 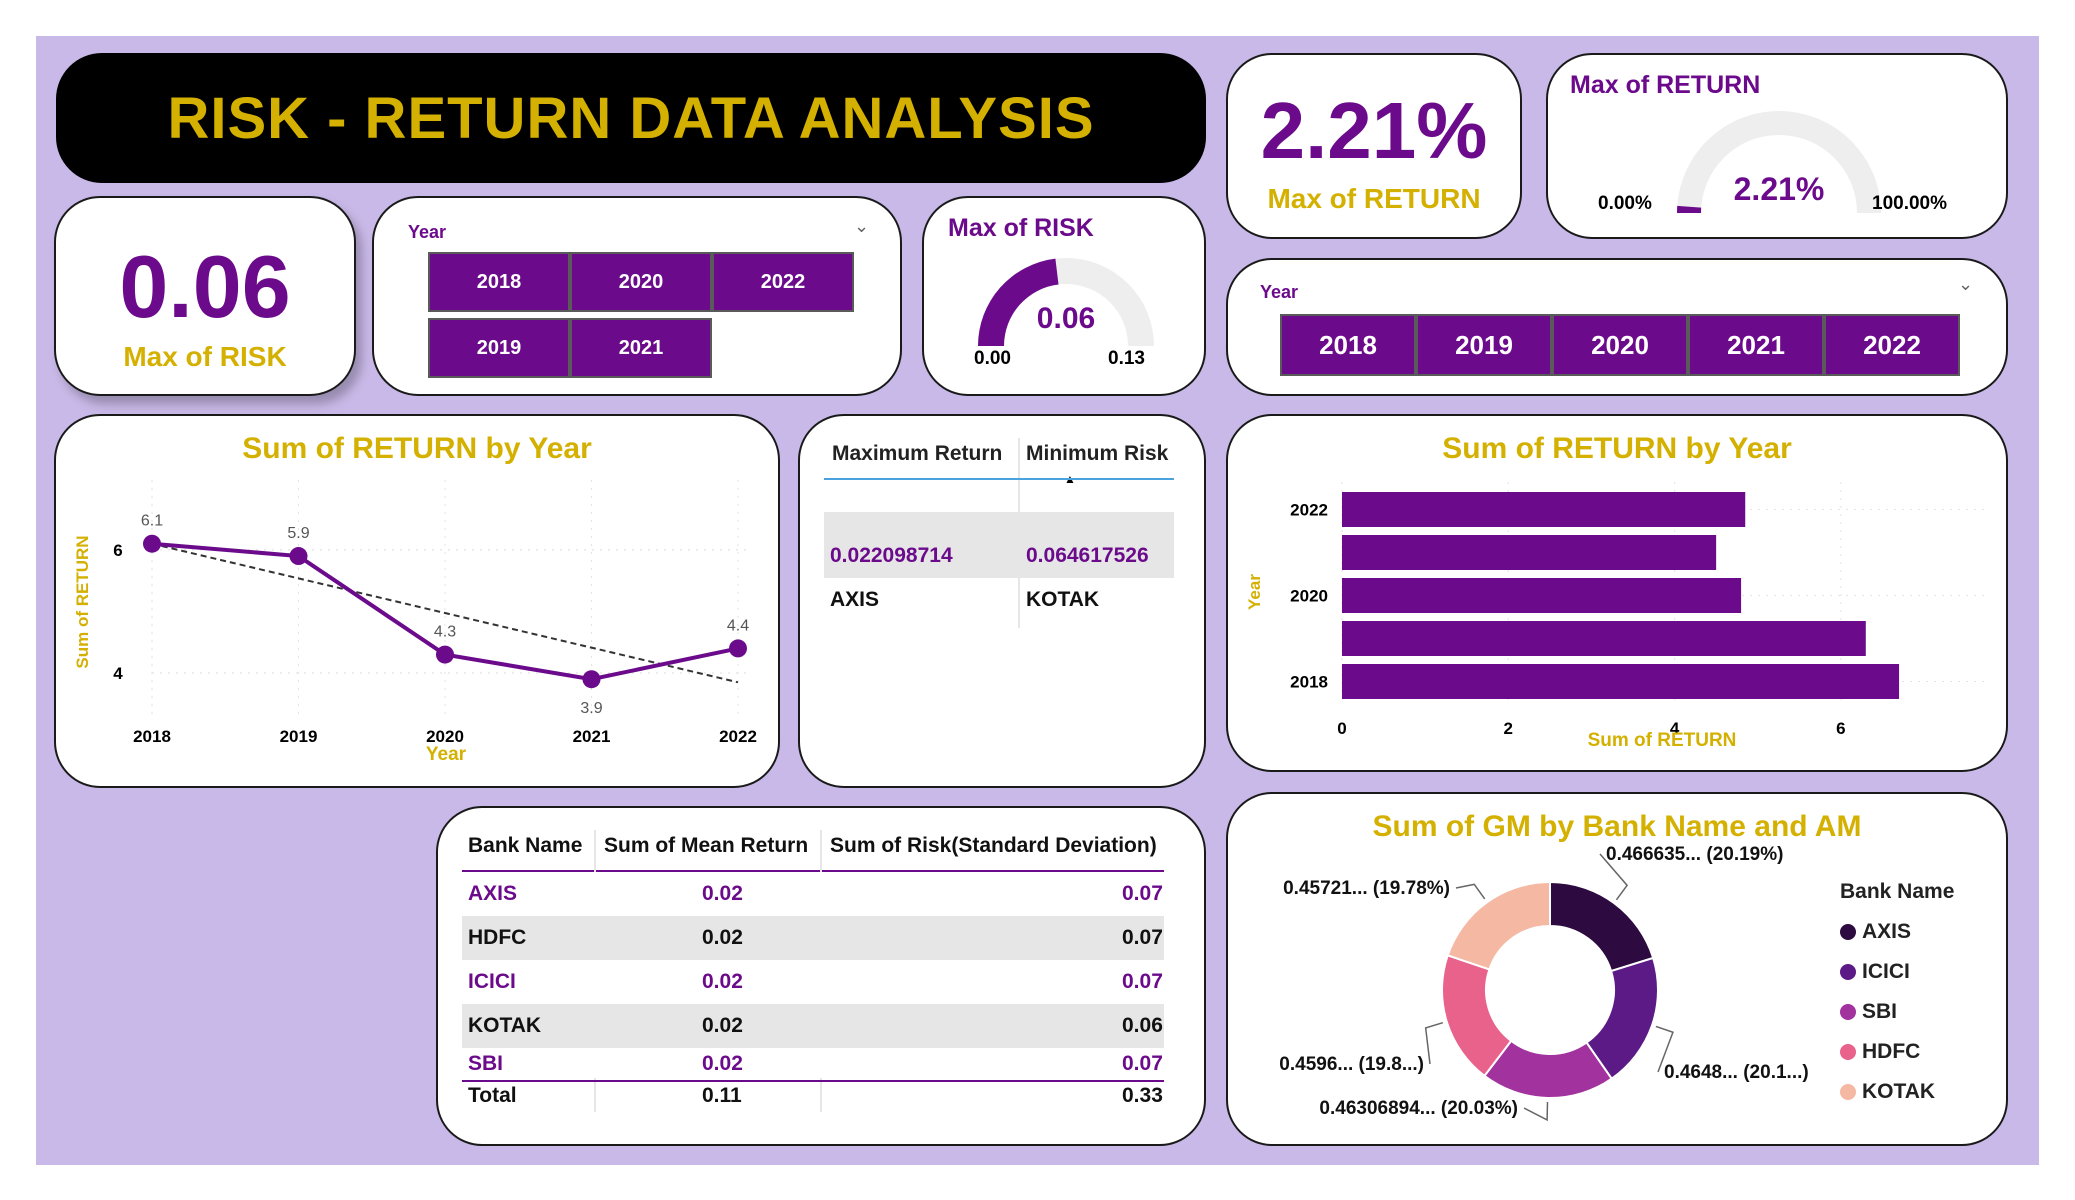 I want to click on donut-data-label-ICICI: 0.4648... (20.1...), so click(x=1736, y=1072).